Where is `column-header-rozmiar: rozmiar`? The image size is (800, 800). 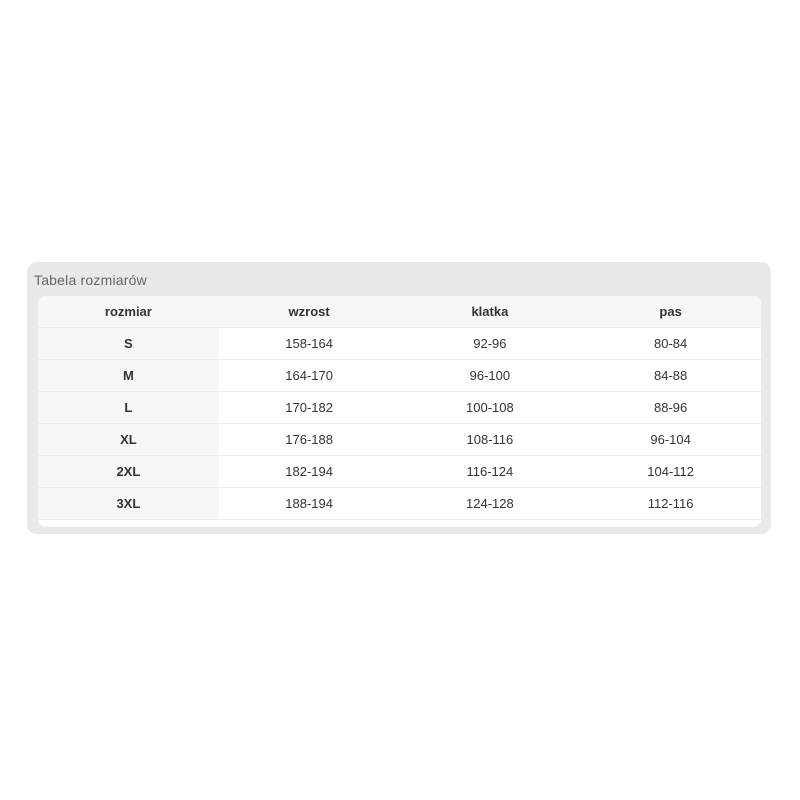 column-header-rozmiar: rozmiar is located at coordinates (128, 311).